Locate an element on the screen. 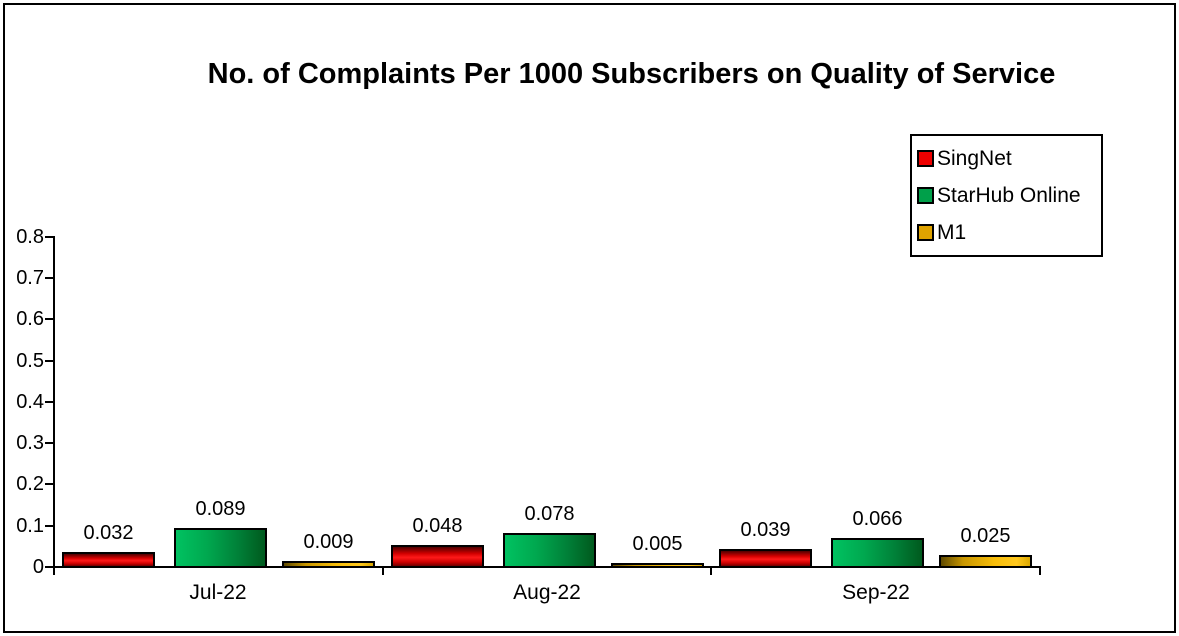  y-axis-tick-label: 0.7 is located at coordinates (30, 278).